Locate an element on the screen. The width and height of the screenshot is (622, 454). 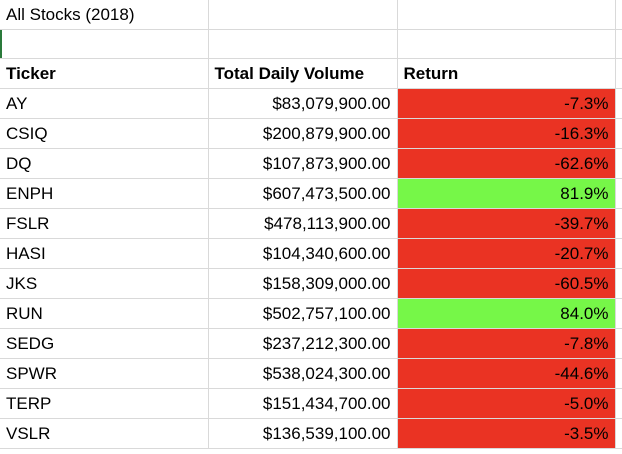
volume-header-cell: Total Daily Volume is located at coordinates (303, 74).